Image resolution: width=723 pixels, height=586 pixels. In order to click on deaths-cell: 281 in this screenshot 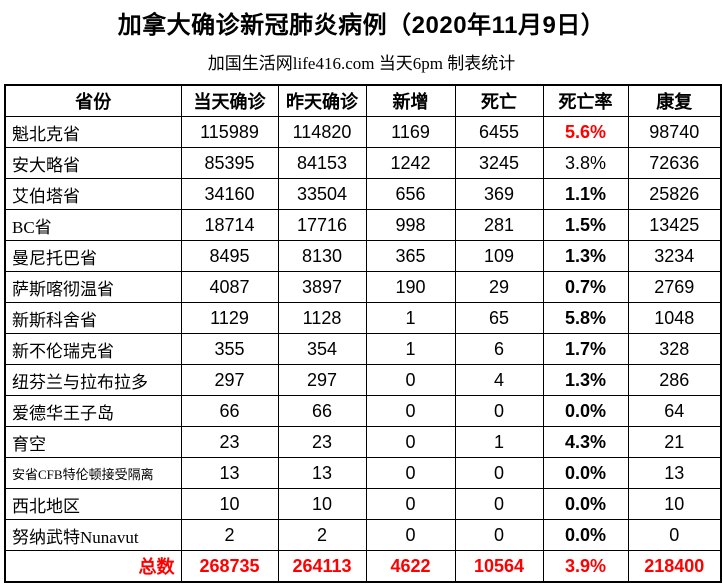, I will do `click(499, 225)`.